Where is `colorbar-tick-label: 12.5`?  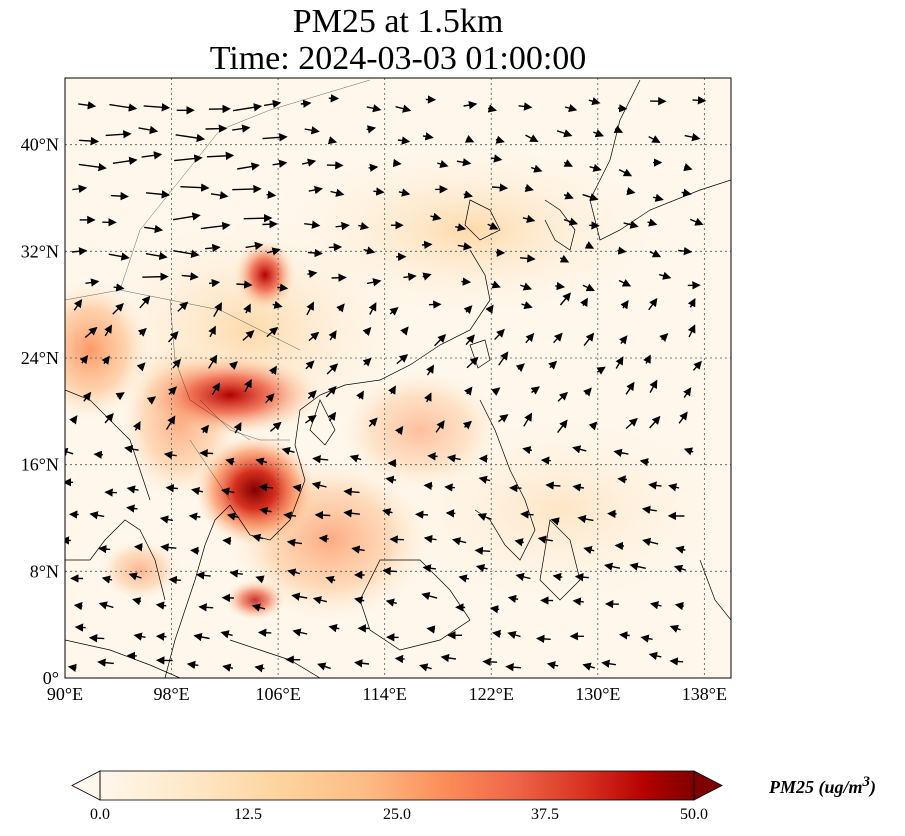
colorbar-tick-label: 12.5 is located at coordinates (248, 814).